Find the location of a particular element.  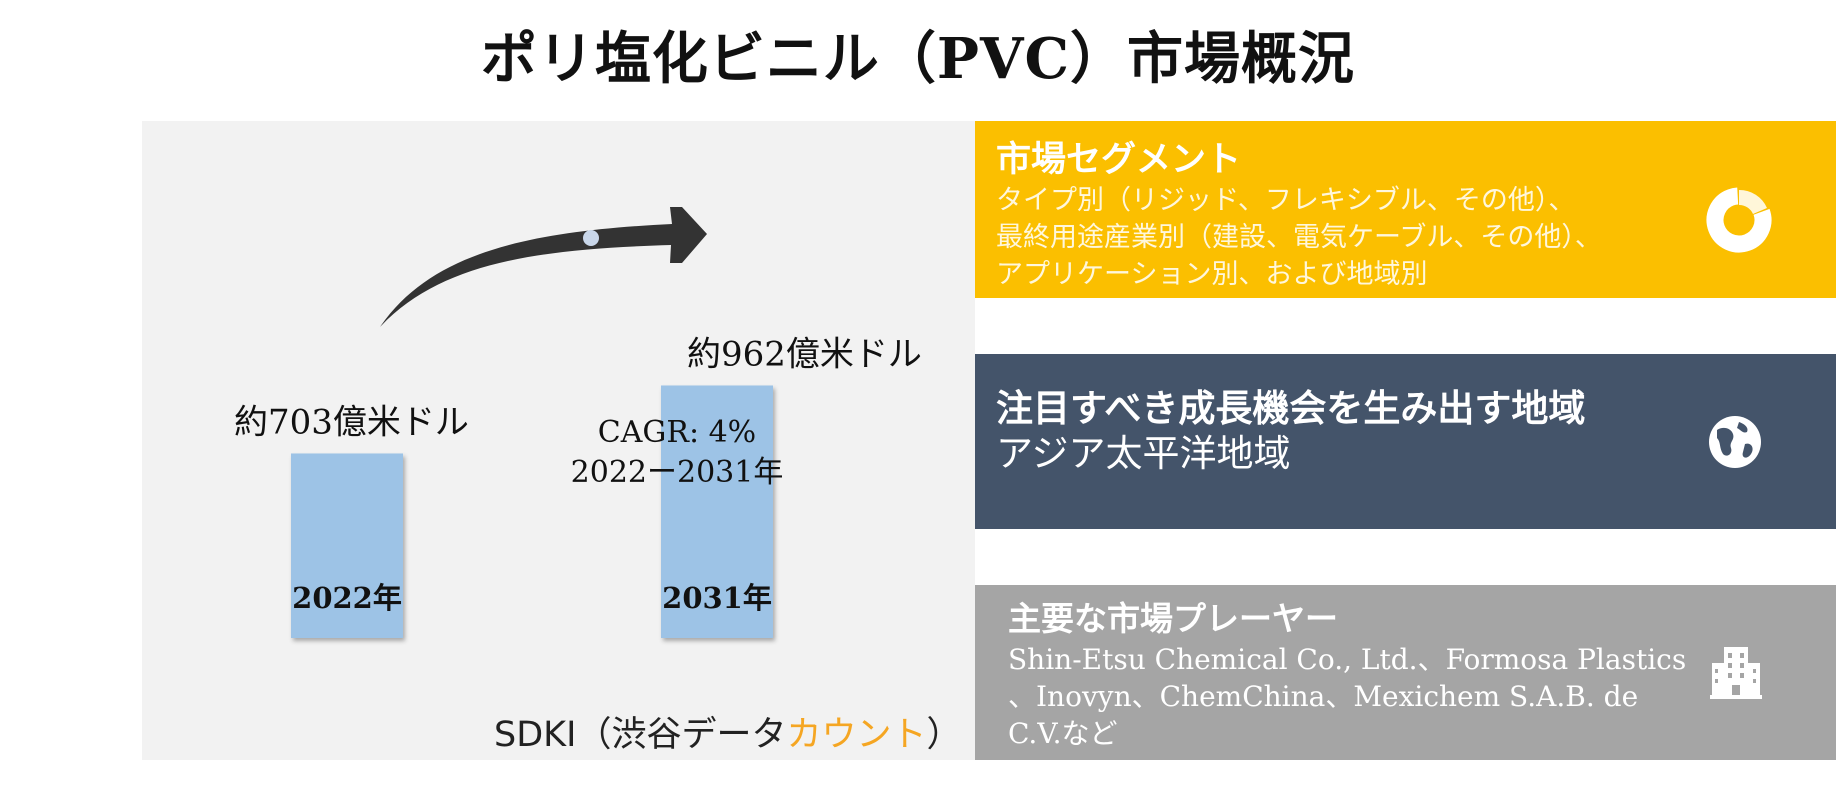

brand-accent: カウント is located at coordinates (856, 735).